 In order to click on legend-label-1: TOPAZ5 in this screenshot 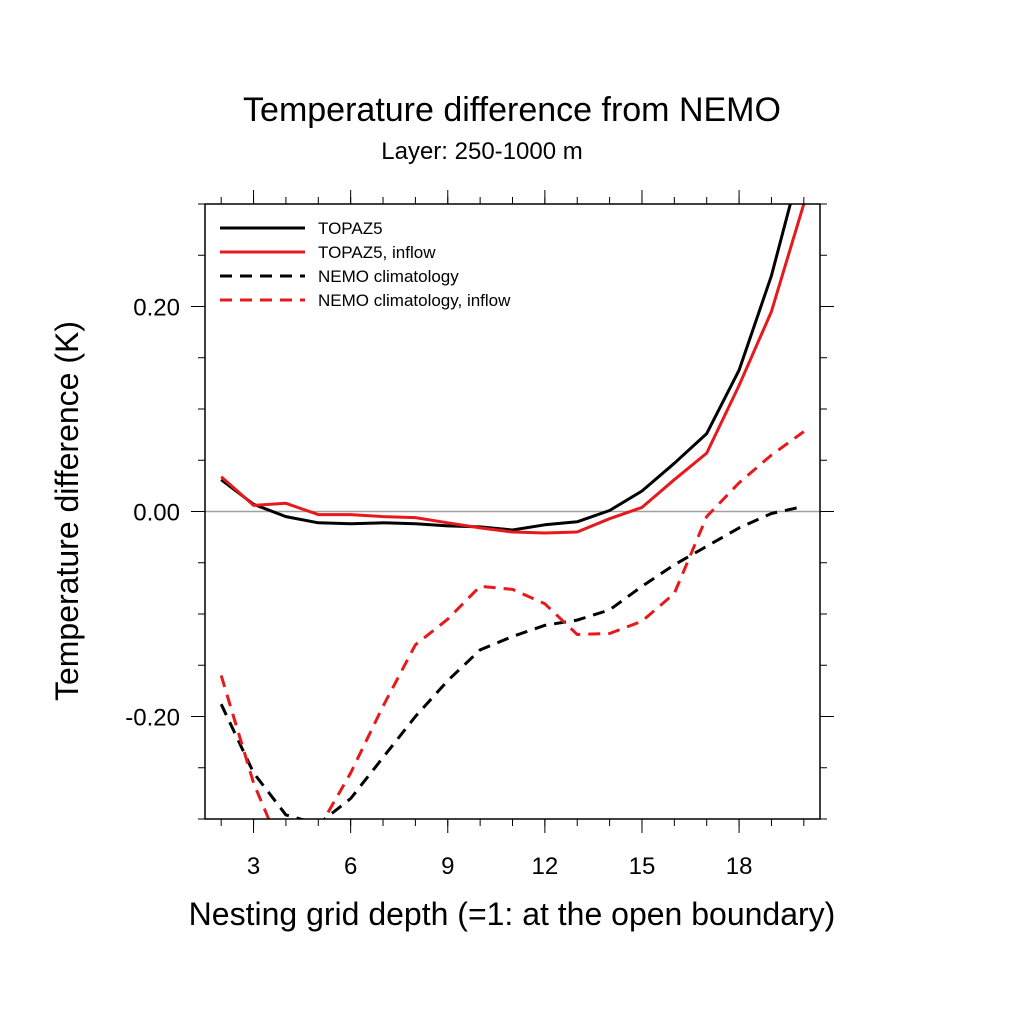, I will do `click(350, 228)`.